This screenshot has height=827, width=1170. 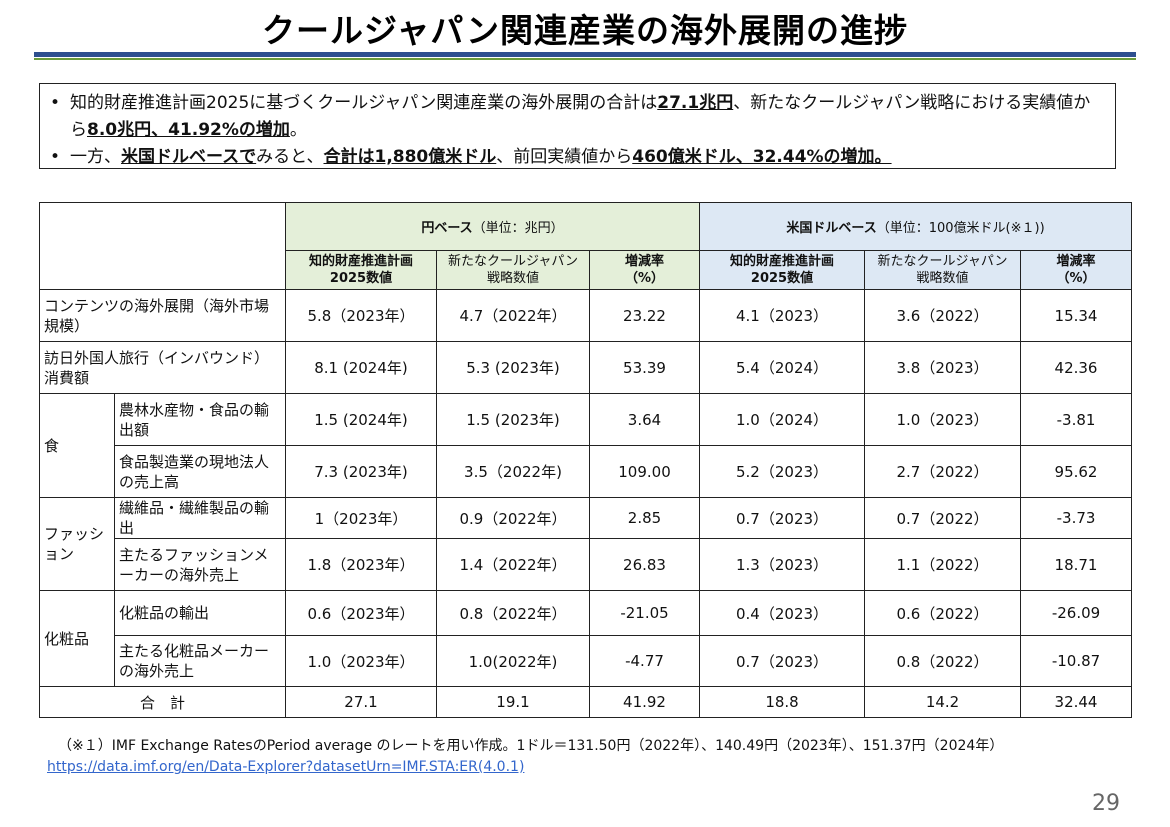 I want to click on cell-usd-ip: 5.2（2023）, so click(x=782, y=471).